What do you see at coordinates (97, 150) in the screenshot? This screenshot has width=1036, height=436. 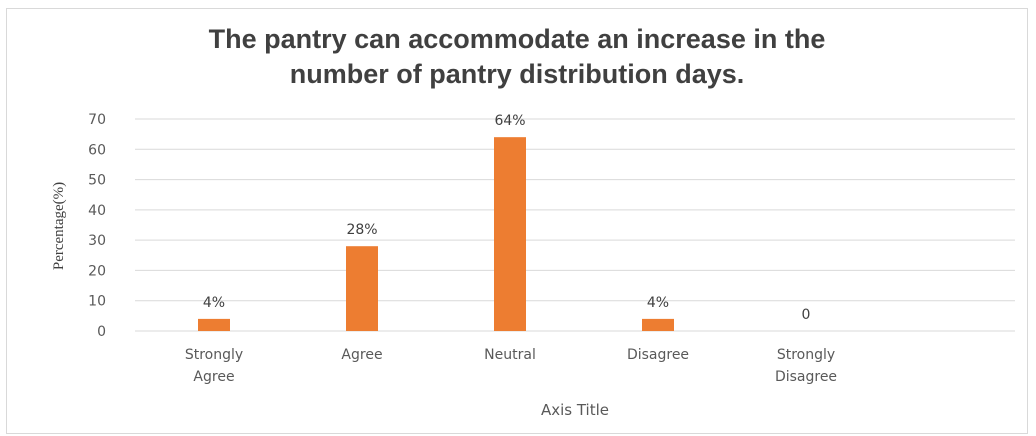 I see `y-tick-label: 60` at bounding box center [97, 150].